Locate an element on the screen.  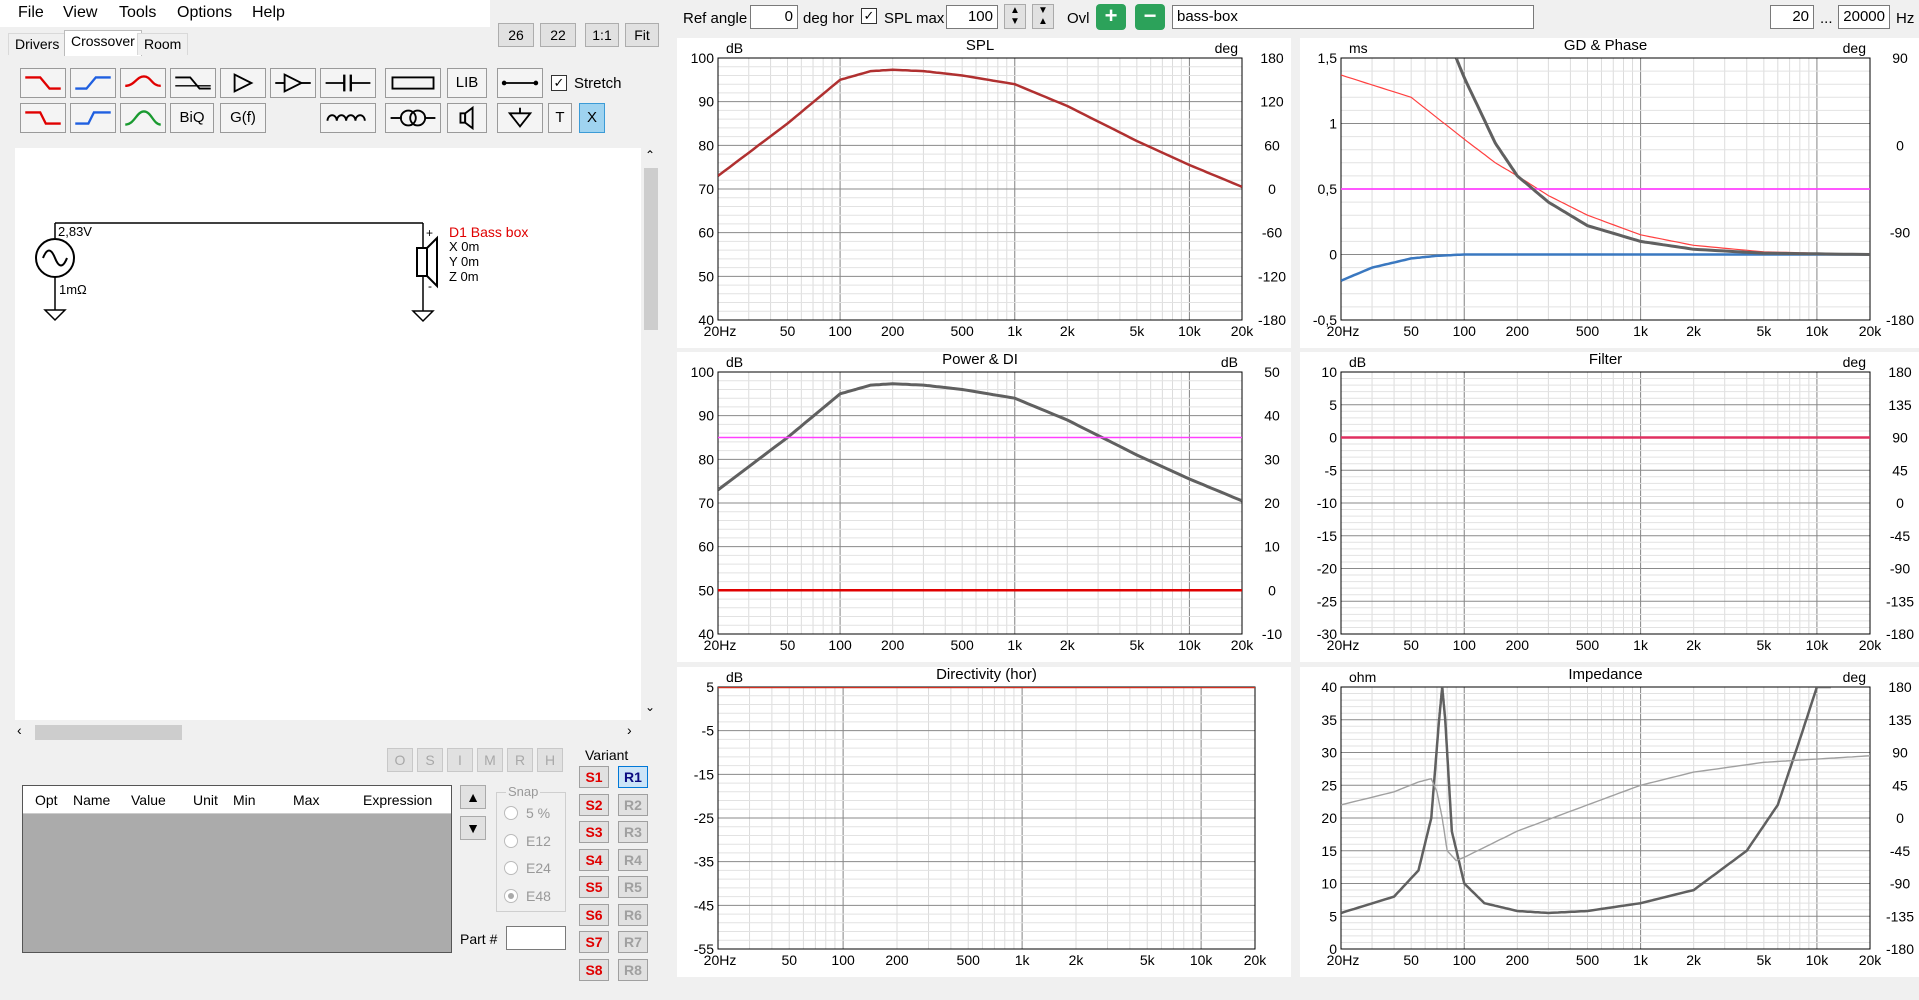
variant-r8-button: R8 is located at coordinates (633, 969).